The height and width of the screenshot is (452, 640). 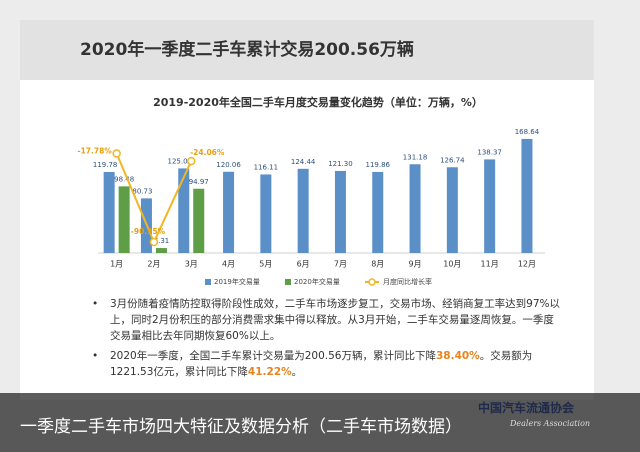 I want to click on bar-value-label: 126.74, so click(x=452, y=160).